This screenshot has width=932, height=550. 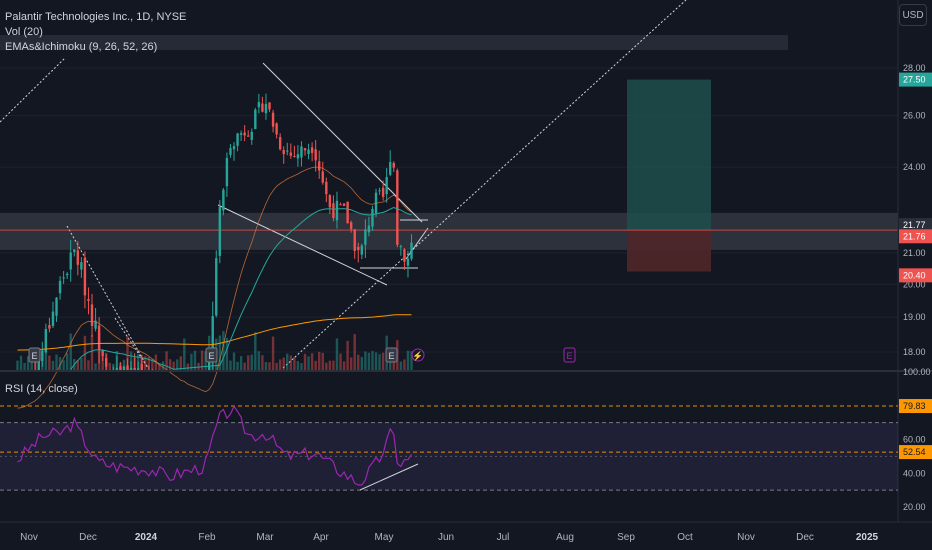 What do you see at coordinates (669, 251) in the screenshot?
I see `long-position-stop-zone` at bounding box center [669, 251].